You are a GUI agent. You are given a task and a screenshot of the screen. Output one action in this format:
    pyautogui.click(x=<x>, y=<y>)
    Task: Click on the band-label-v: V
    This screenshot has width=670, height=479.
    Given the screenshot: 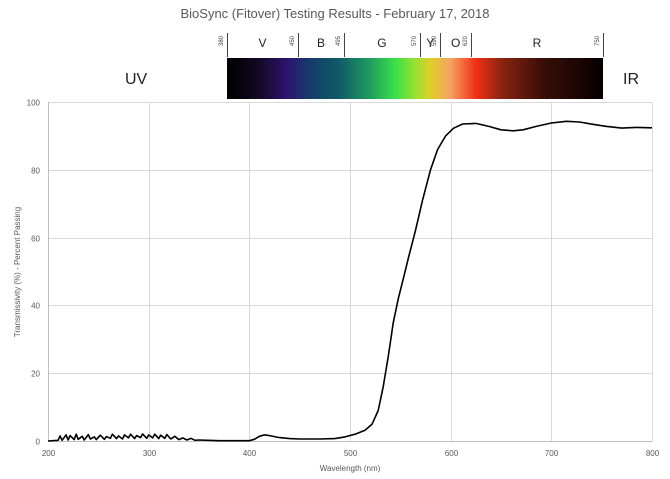 What is the action you would take?
    pyautogui.click(x=262, y=43)
    